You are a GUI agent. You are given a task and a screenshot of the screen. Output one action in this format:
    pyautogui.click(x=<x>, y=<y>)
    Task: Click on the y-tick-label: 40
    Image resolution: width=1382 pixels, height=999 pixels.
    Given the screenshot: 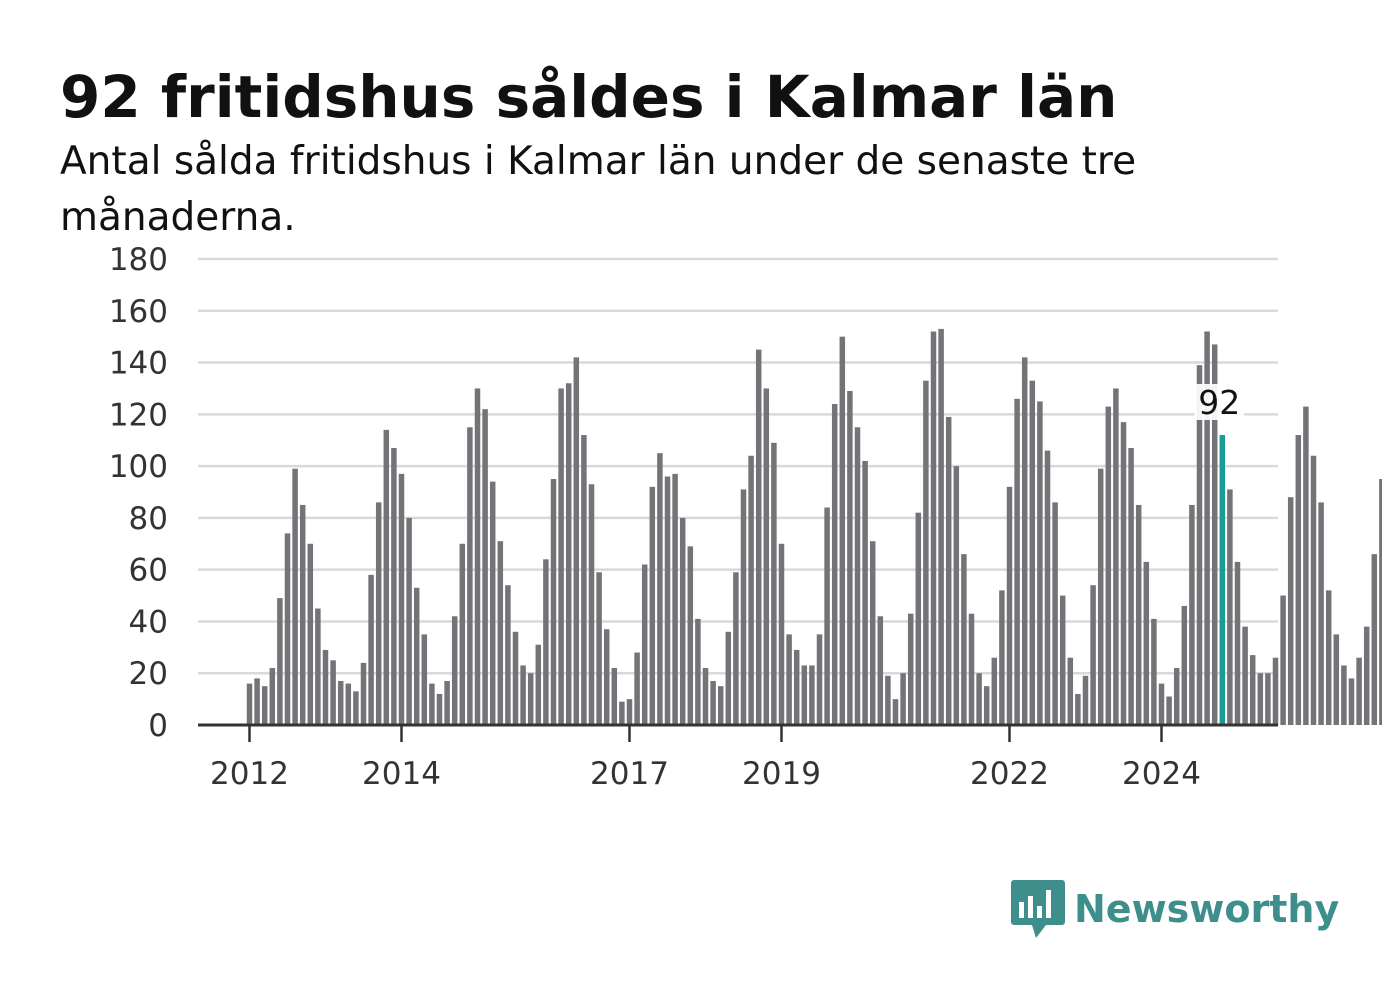 What is the action you would take?
    pyautogui.click(x=148, y=622)
    